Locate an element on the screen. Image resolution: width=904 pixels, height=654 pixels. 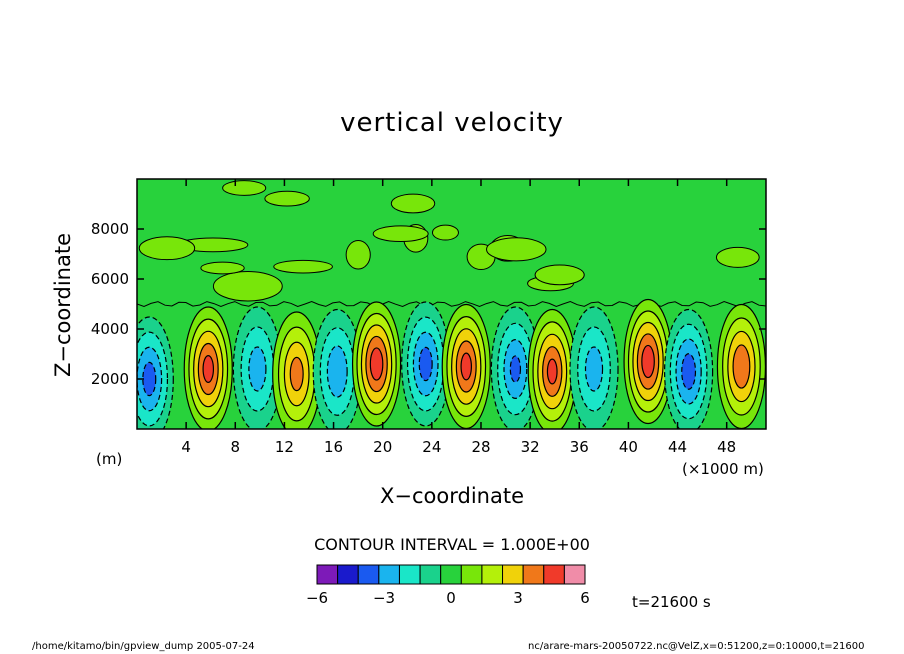
layer-boundary-contour is located at coordinates (451, 304).